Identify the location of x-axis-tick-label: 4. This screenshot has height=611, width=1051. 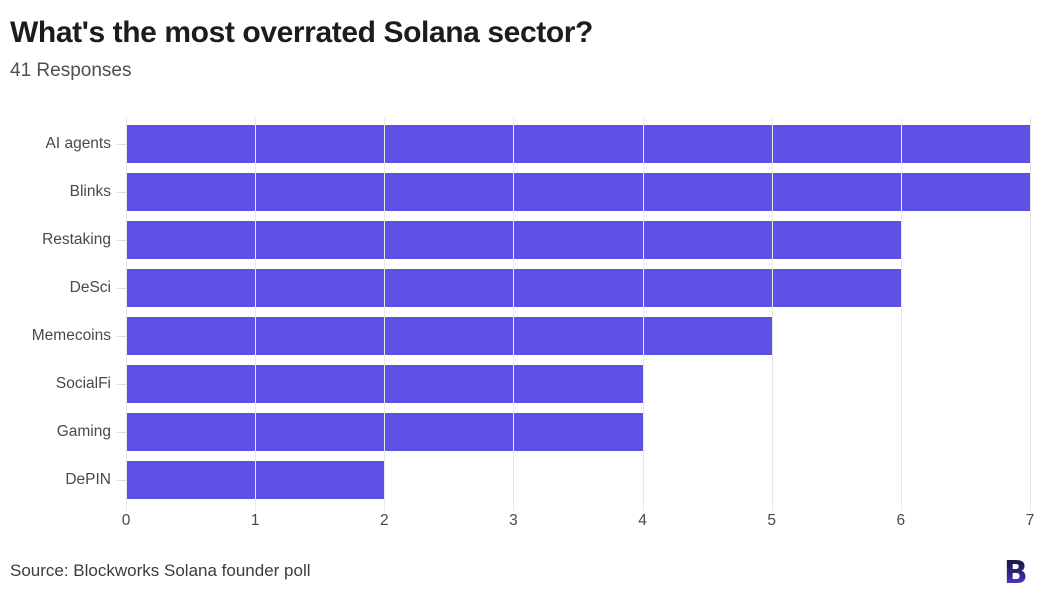
(642, 521).